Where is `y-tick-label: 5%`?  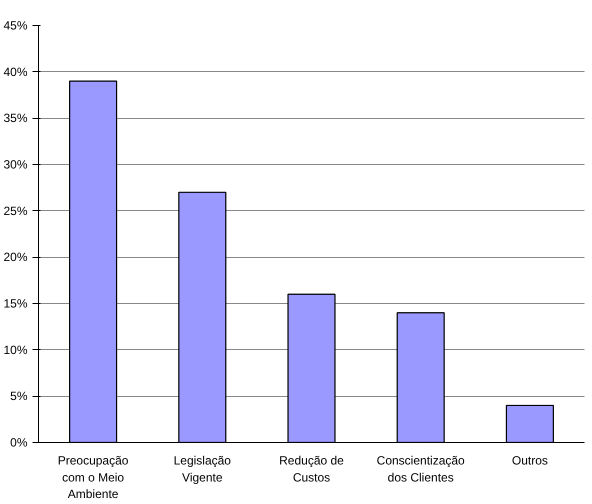 y-tick-label: 5% is located at coordinates (19, 396).